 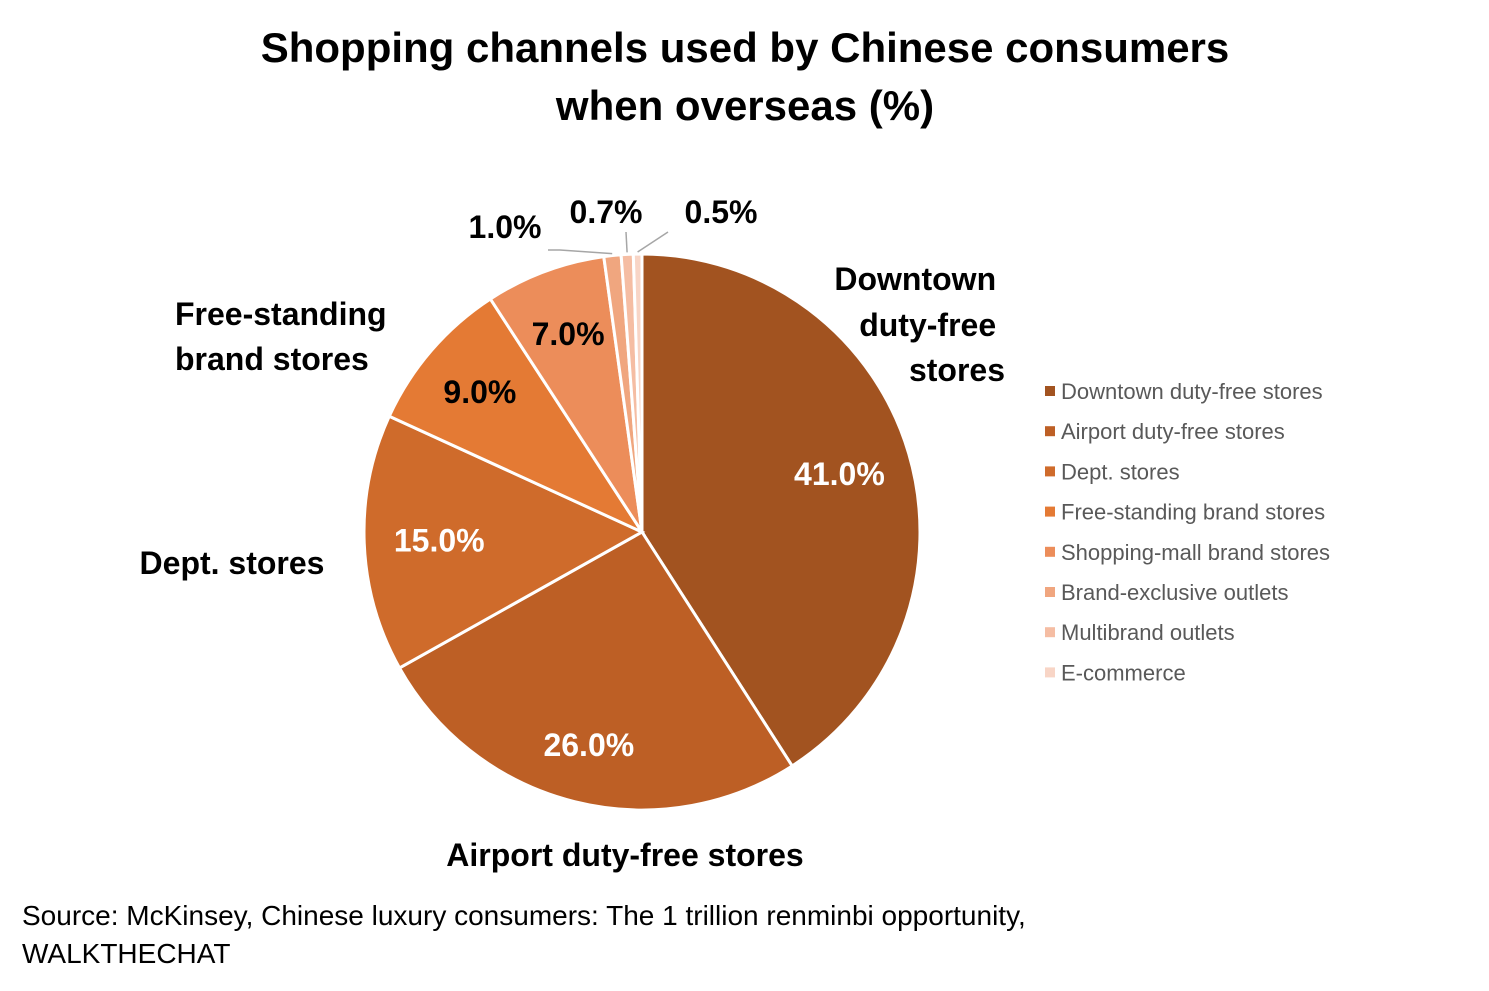 What do you see at coordinates (608, 243) in the screenshot?
I see `leader-lines` at bounding box center [608, 243].